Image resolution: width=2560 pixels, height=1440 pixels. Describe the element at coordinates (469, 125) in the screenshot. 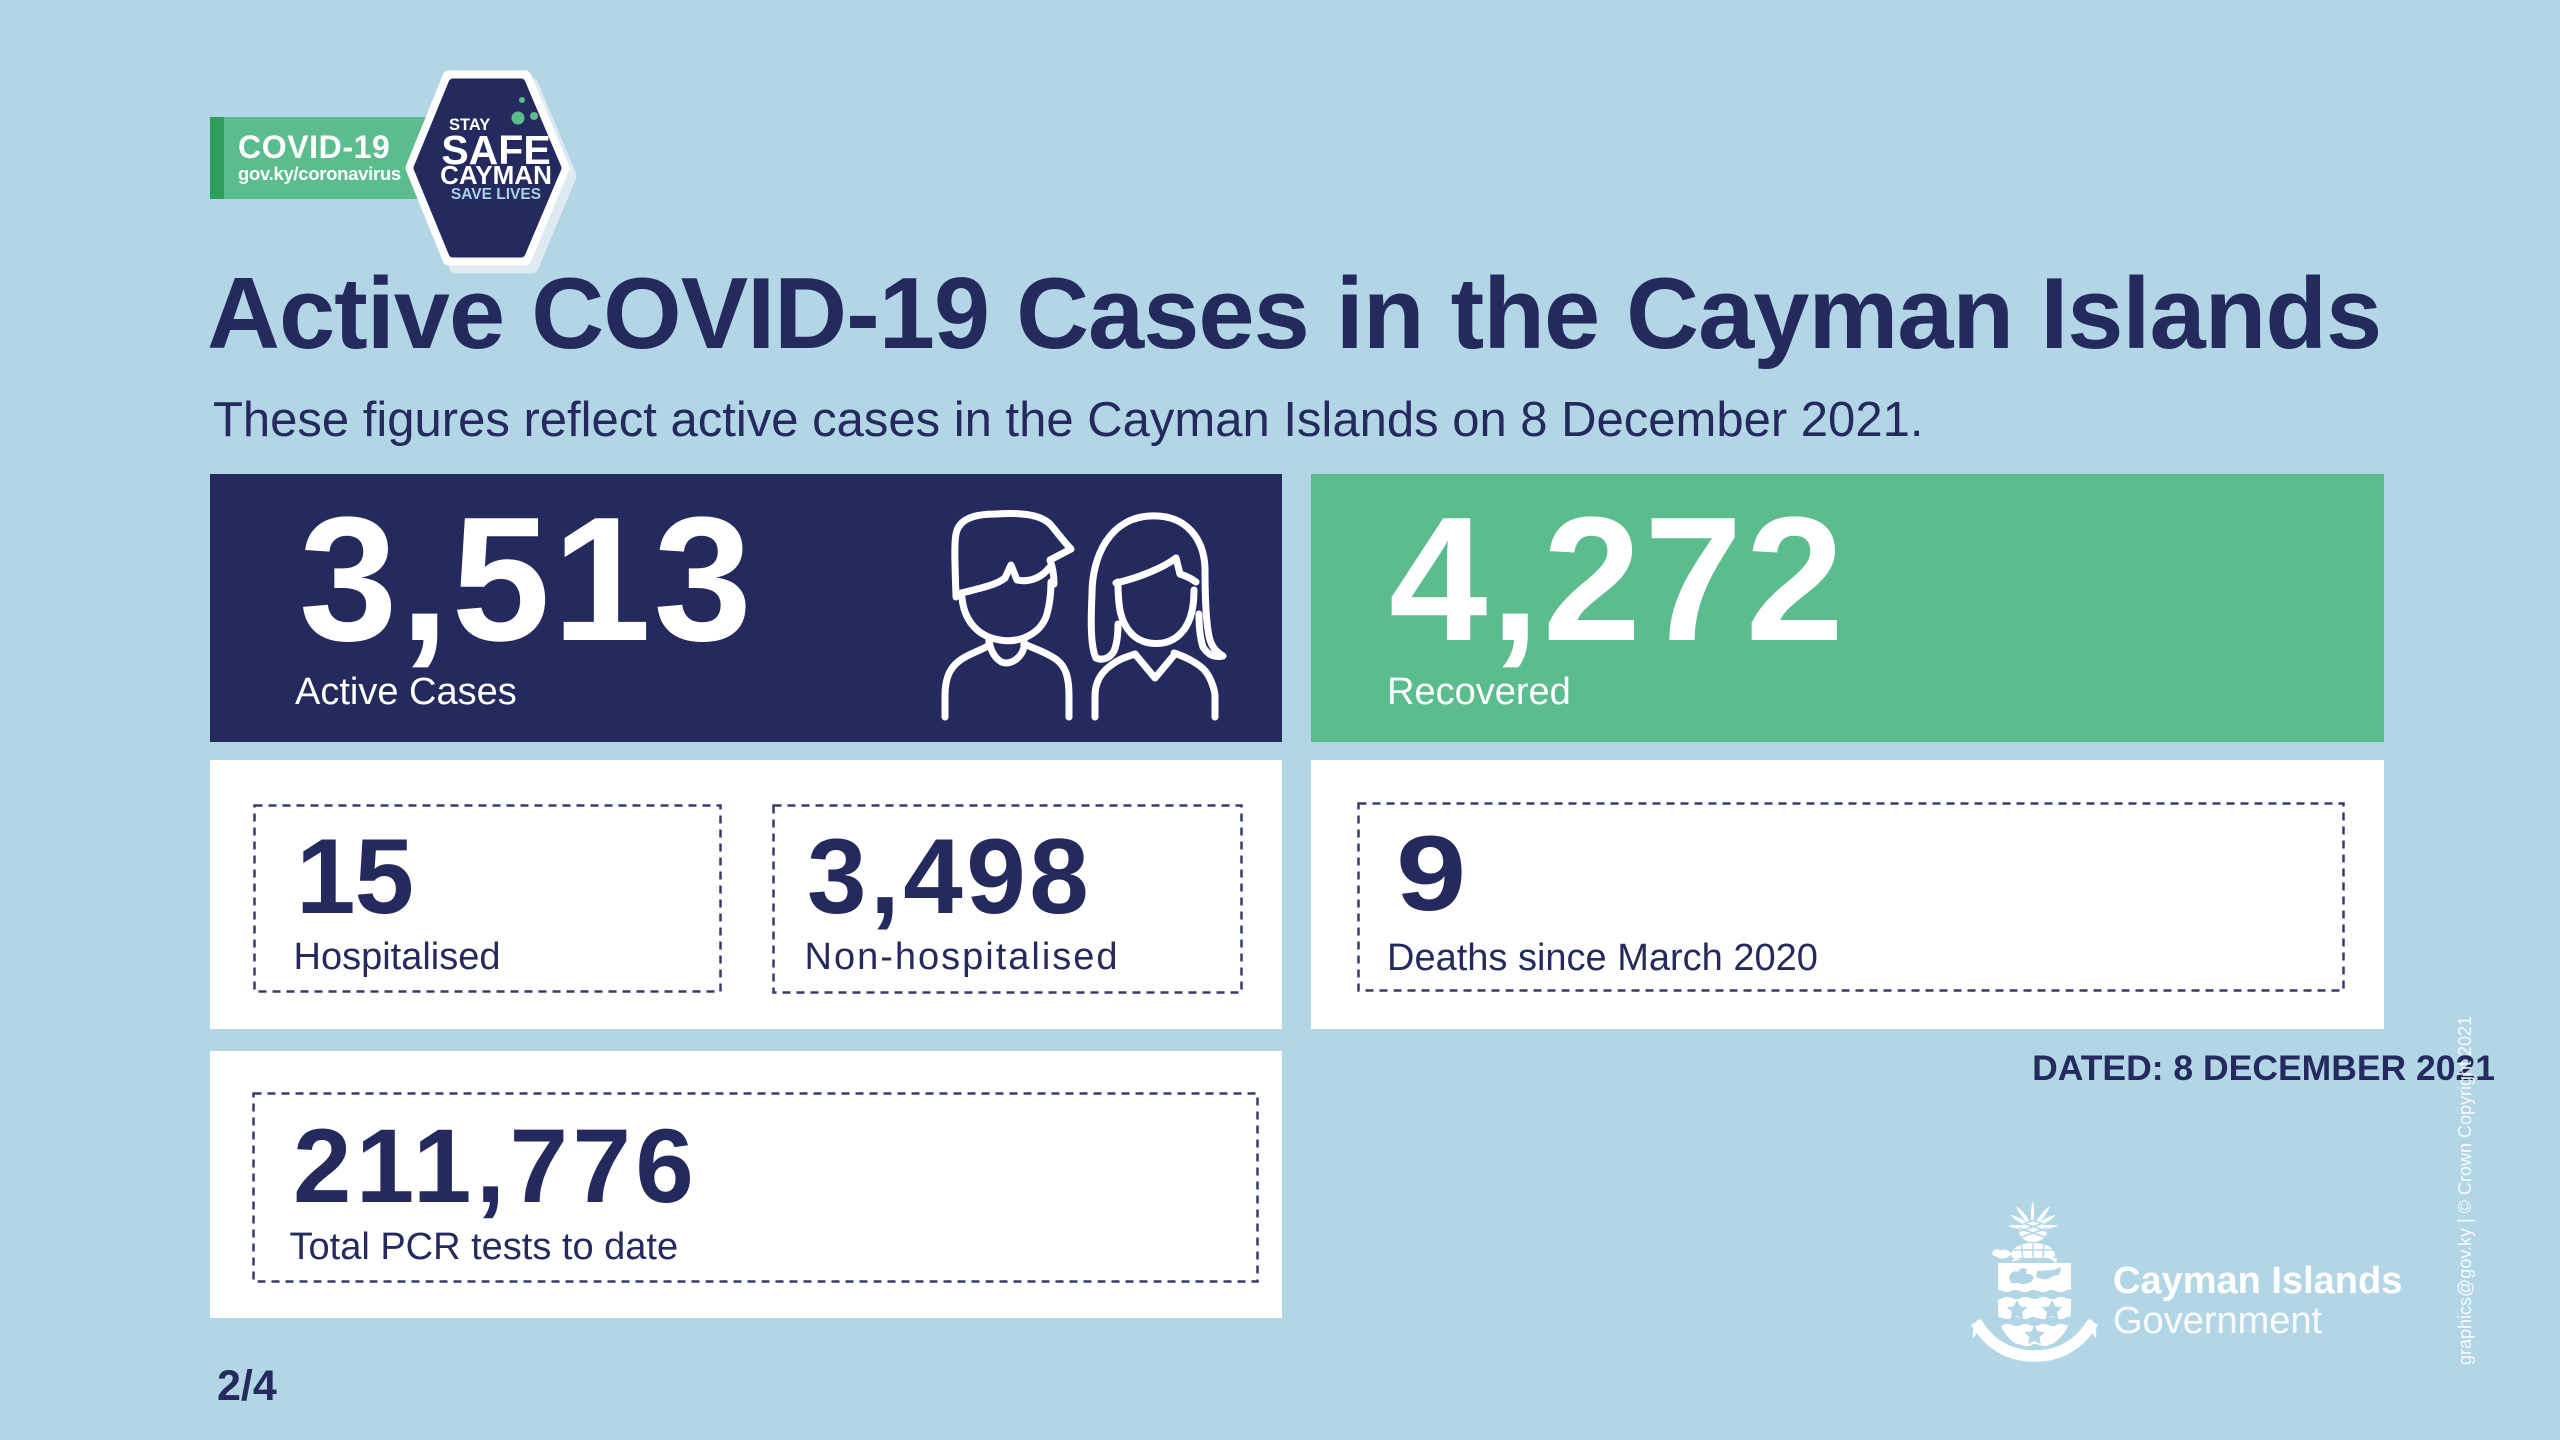

I see `svg-text: STAY` at that location.